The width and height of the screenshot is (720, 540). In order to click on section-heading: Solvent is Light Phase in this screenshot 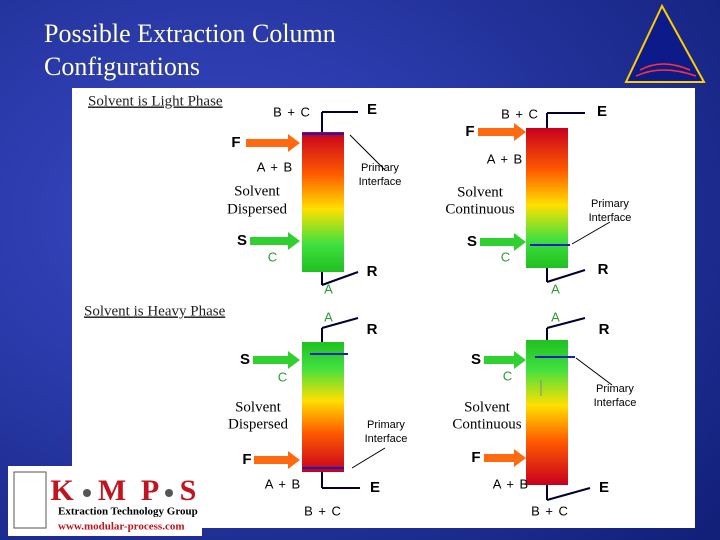, I will do `click(155, 101)`.